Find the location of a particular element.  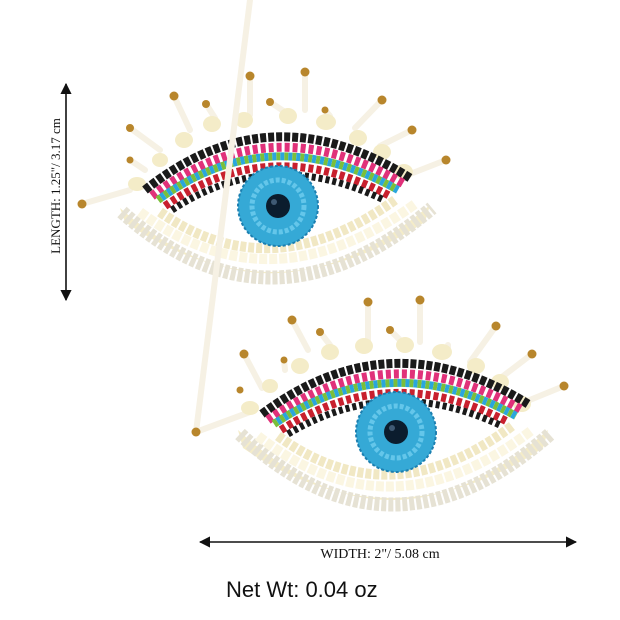

width-label: WIDTH: 2"/ 5.08 cm is located at coordinates (380, 554).